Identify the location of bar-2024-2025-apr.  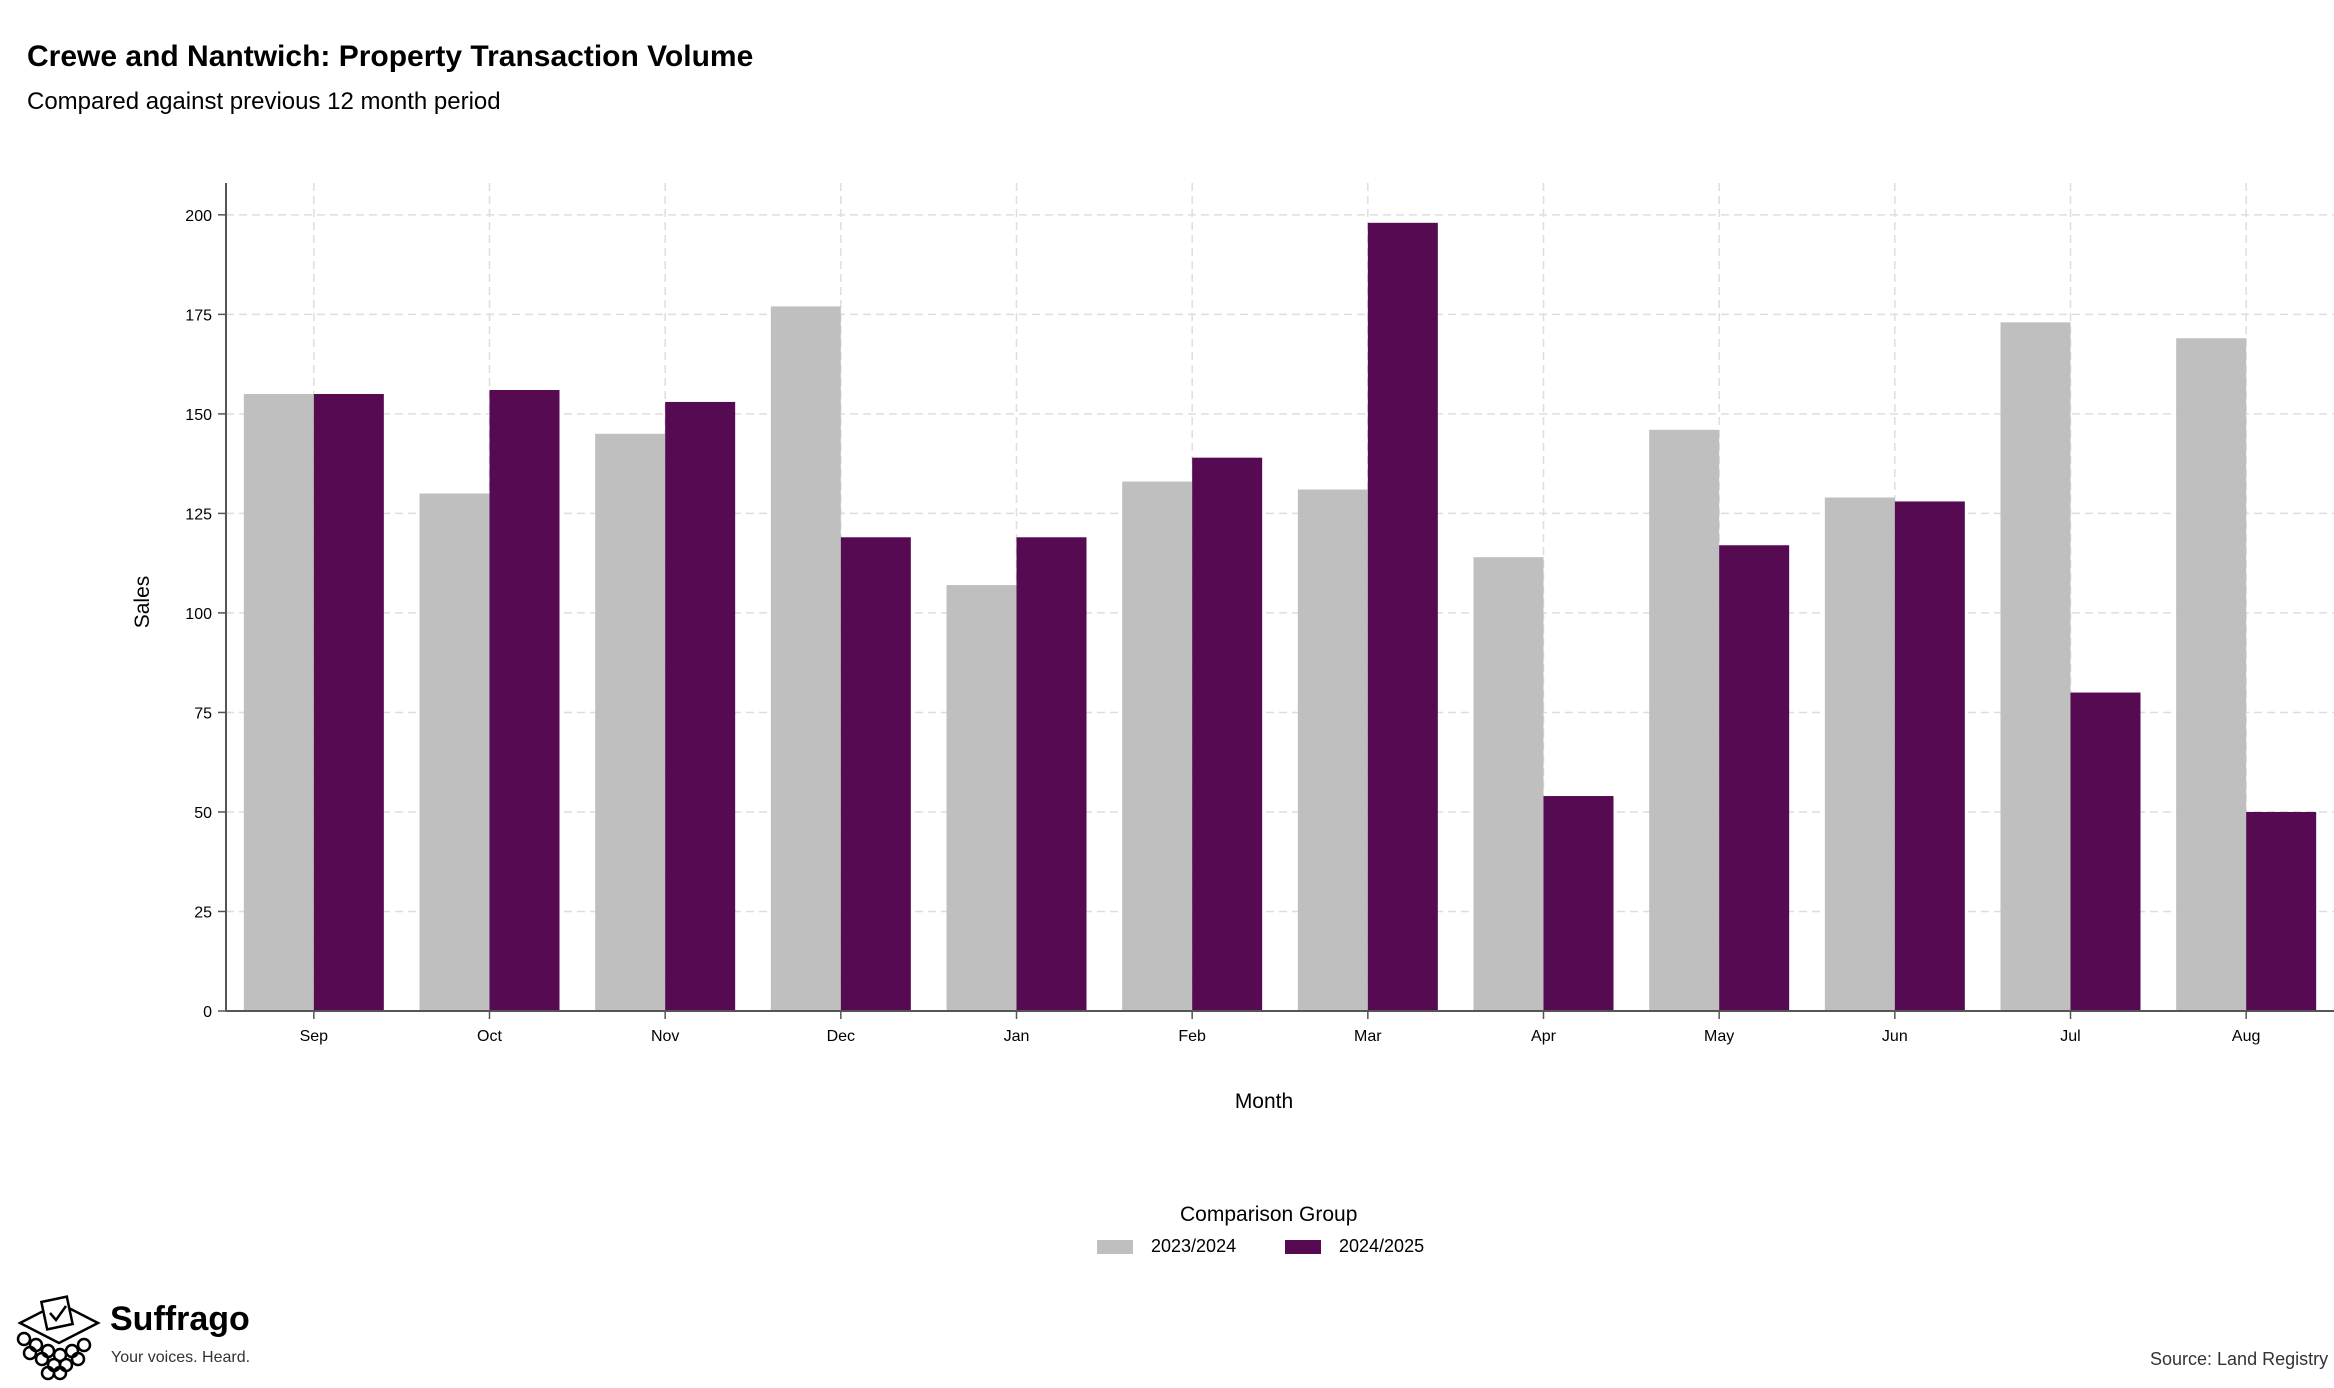
(1578, 903).